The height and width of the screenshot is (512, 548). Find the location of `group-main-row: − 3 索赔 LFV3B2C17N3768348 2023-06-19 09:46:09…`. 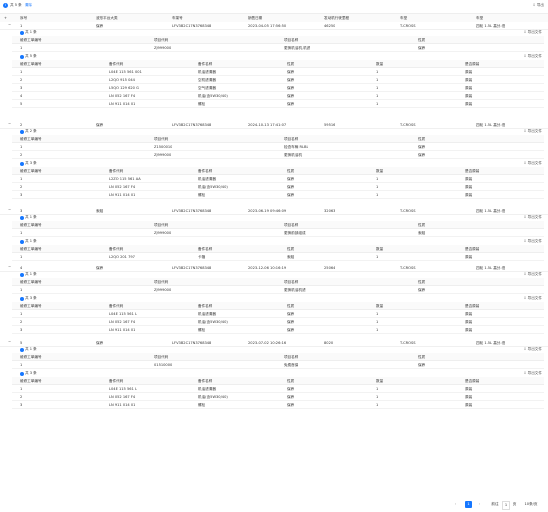

group-main-row: − 3 索赔 LFV3B2C17N3768348 2023-06-19 09:46:09… is located at coordinates (274, 211).